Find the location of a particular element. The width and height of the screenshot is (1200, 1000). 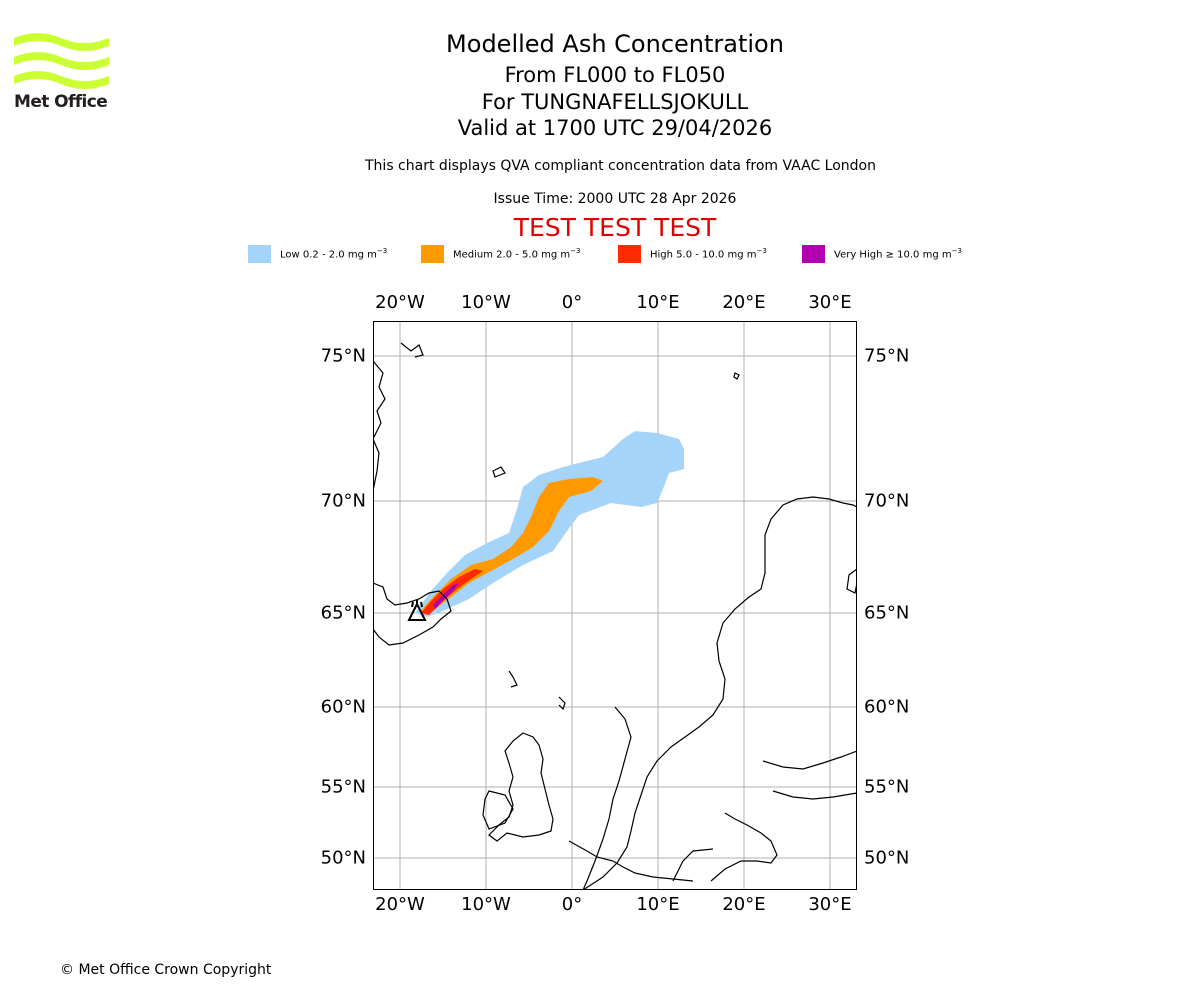

lon-tick-bottom-10w: 10°W is located at coordinates (486, 904).